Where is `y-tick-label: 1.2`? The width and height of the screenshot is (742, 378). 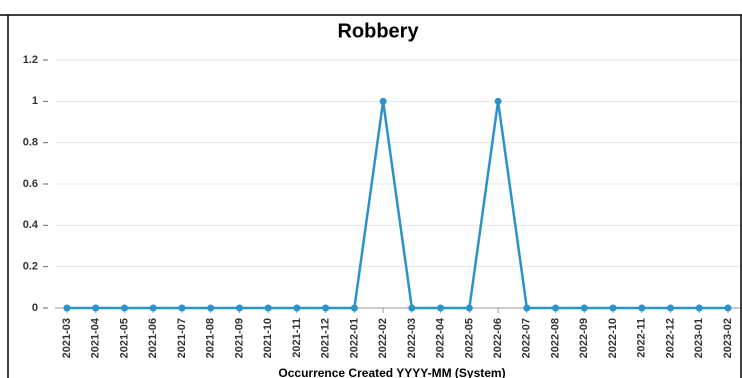 y-tick-label: 1.2 is located at coordinates (30, 60).